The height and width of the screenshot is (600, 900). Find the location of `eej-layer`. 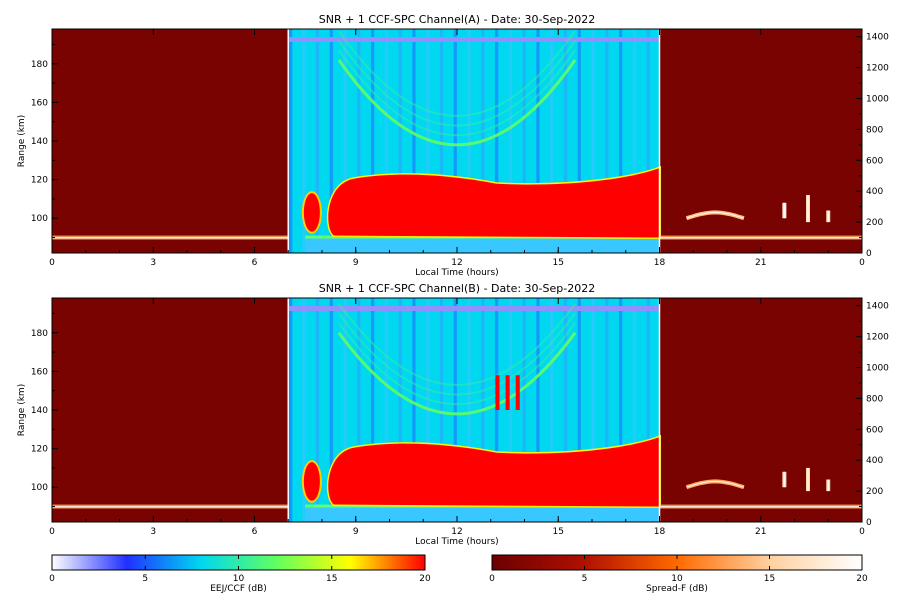

eej-layer is located at coordinates (494, 203).